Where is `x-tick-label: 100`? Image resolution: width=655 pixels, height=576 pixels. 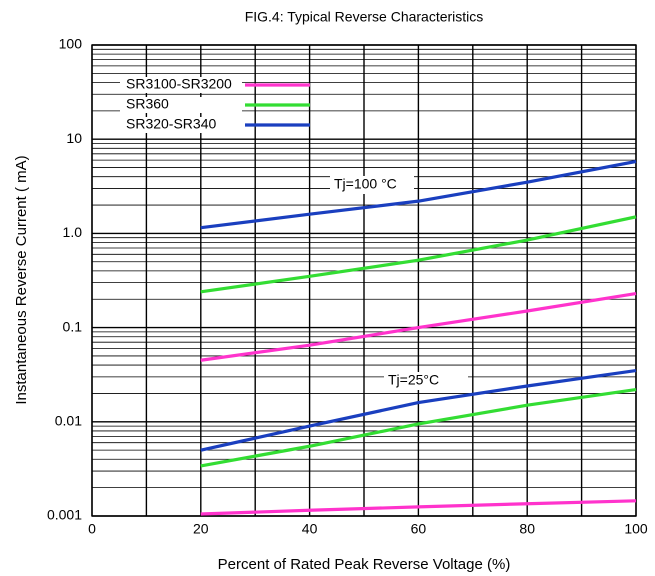 x-tick-label: 100 is located at coordinates (636, 529).